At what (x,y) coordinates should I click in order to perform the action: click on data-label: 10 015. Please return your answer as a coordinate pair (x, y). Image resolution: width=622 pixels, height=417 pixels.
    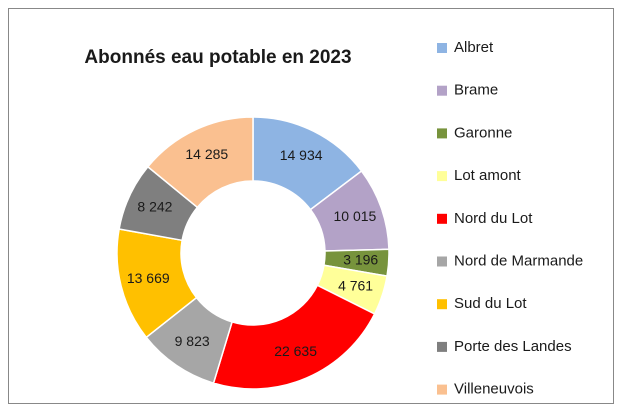
    Looking at the image, I should click on (355, 216).